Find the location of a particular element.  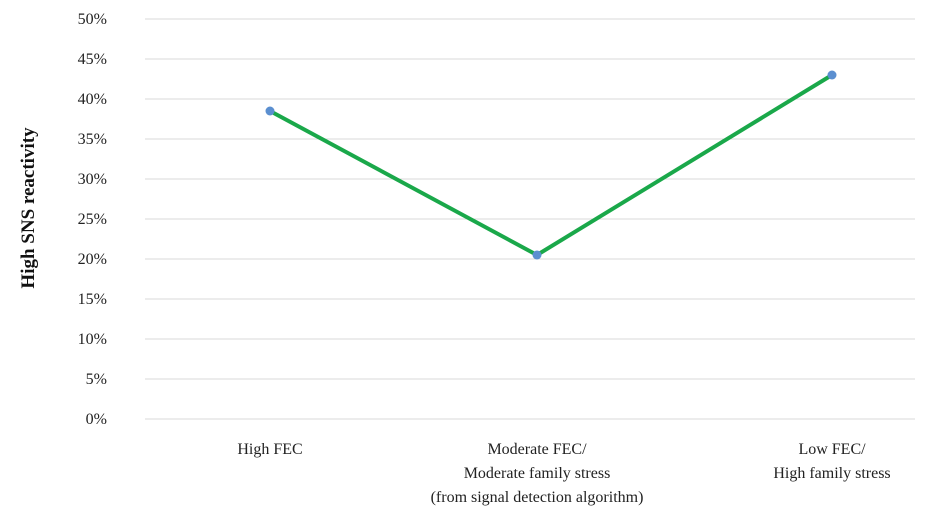

y-tick-label: 50% is located at coordinates (92, 19).